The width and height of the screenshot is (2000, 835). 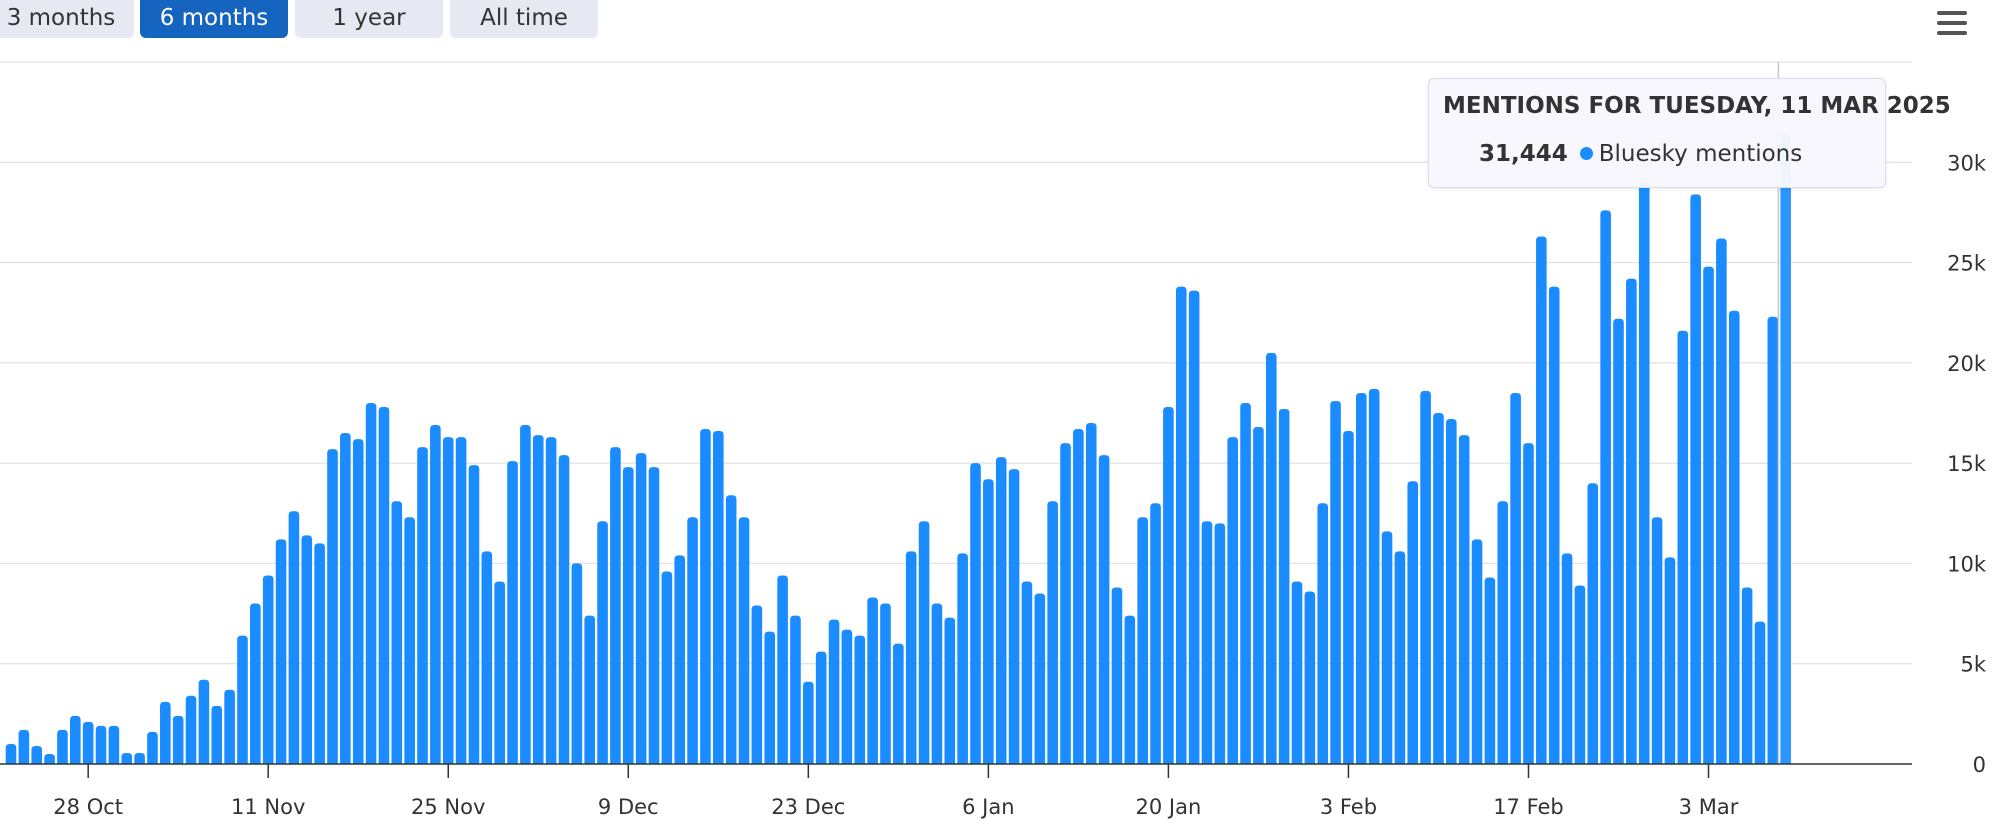 What do you see at coordinates (67, 19) in the screenshot?
I see `range-button-3-months: 3 months` at bounding box center [67, 19].